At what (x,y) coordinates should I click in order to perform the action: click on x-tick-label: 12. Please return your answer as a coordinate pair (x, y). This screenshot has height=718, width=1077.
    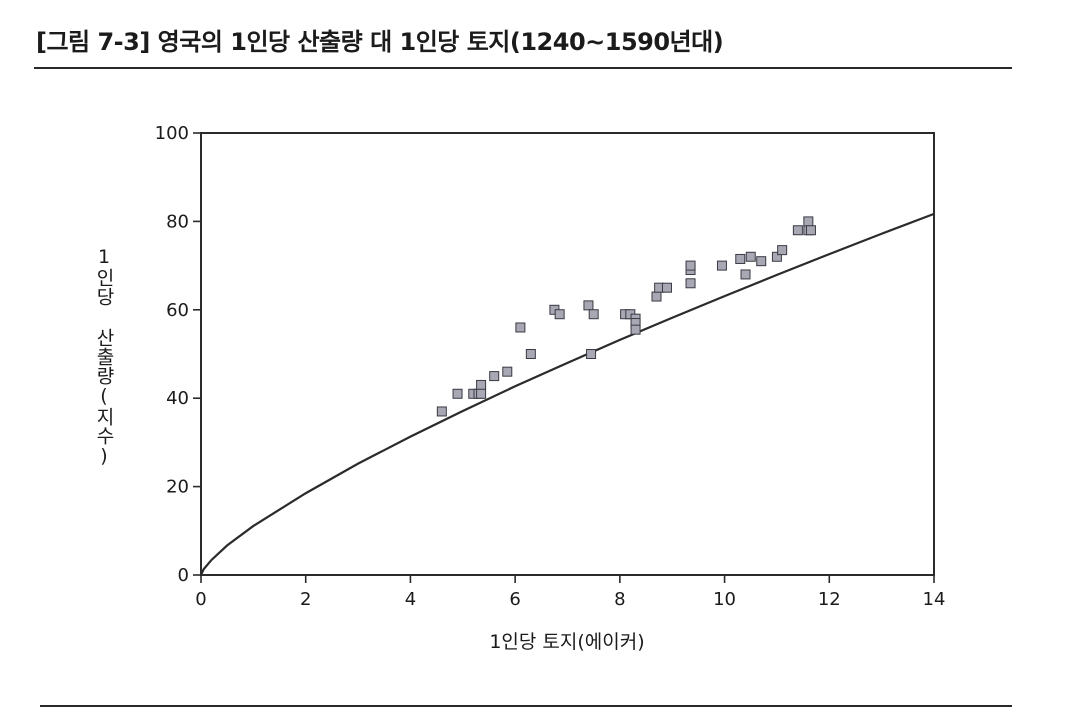
    Looking at the image, I should click on (829, 599).